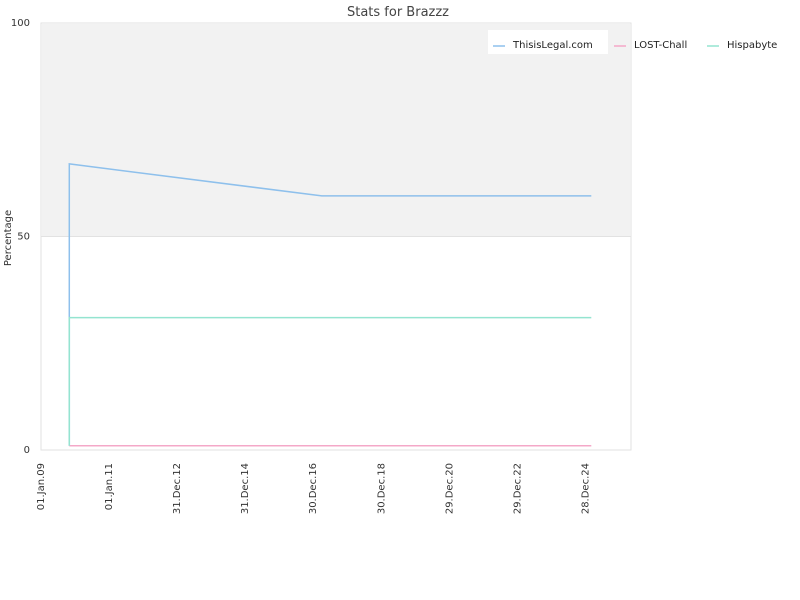 The image size is (800, 600). What do you see at coordinates (109, 486) in the screenshot?
I see `x-tick-label: 01.Jan.11` at bounding box center [109, 486].